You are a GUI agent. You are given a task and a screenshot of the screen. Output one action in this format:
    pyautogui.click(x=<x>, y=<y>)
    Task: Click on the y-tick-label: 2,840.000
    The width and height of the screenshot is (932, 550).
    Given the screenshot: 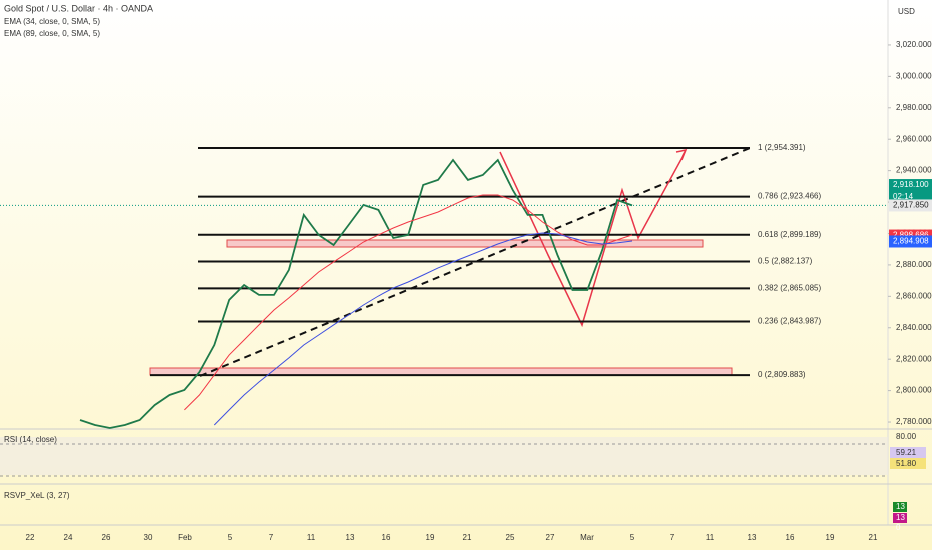 What is the action you would take?
    pyautogui.click(x=914, y=327)
    